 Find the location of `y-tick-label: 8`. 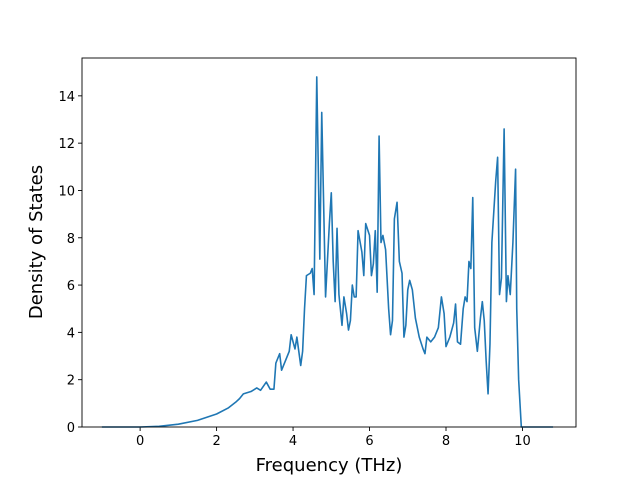

y-tick-label: 8 is located at coordinates (71, 239).